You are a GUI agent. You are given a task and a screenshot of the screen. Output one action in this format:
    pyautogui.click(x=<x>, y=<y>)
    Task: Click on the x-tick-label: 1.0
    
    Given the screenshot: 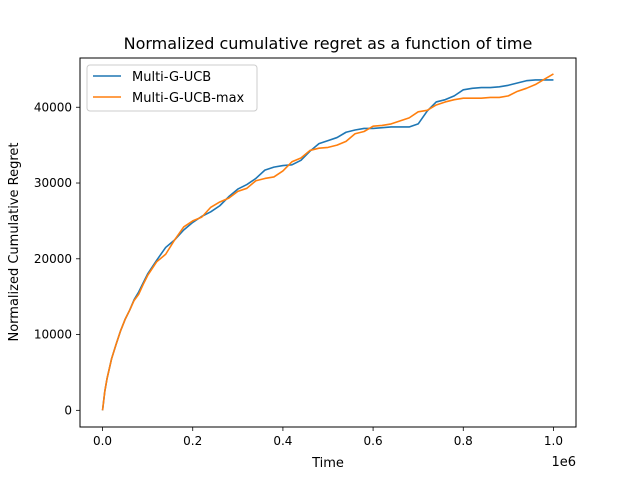 What is the action you would take?
    pyautogui.click(x=553, y=441)
    